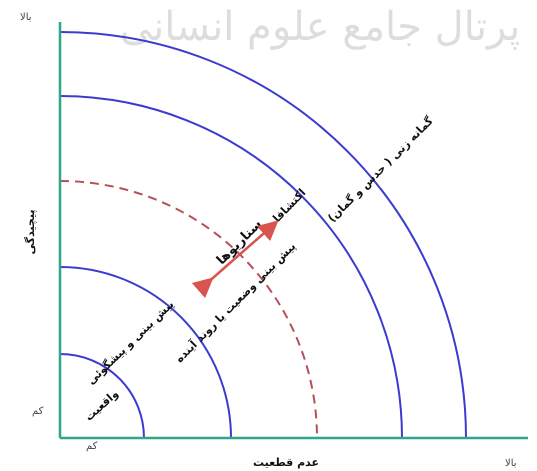 The width and height of the screenshot is (537, 471). Describe the element at coordinates (286, 462) in the screenshot. I see `x-axis-title: عدم قطعیت` at that location.